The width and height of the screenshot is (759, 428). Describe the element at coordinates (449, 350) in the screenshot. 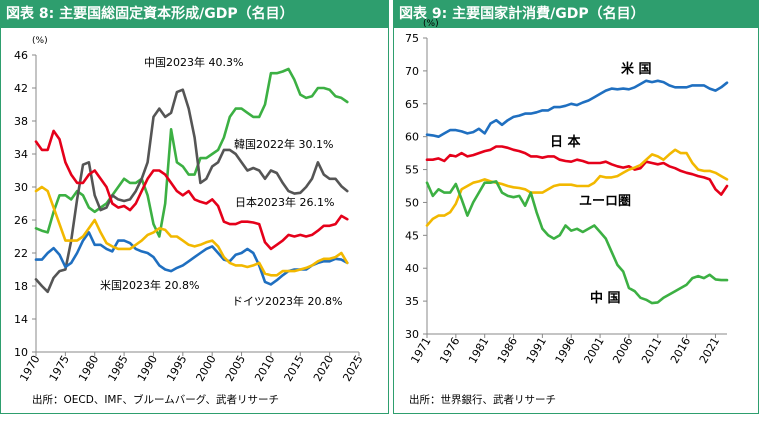

I see `x-tick-label: 1976` at that location.